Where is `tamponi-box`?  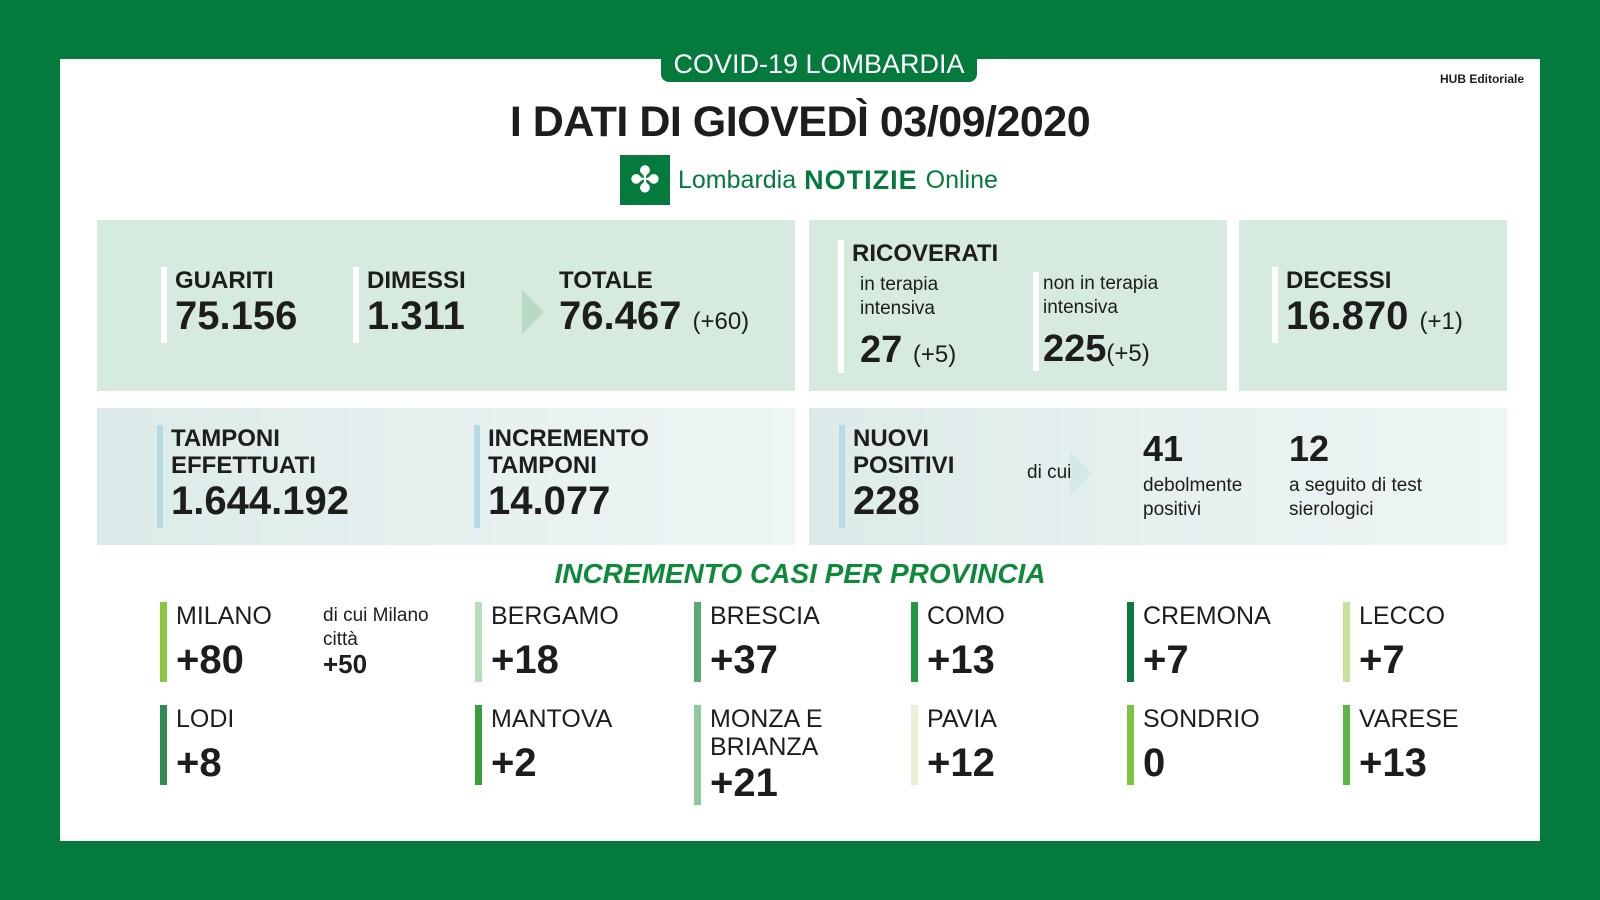 tamponi-box is located at coordinates (446, 476).